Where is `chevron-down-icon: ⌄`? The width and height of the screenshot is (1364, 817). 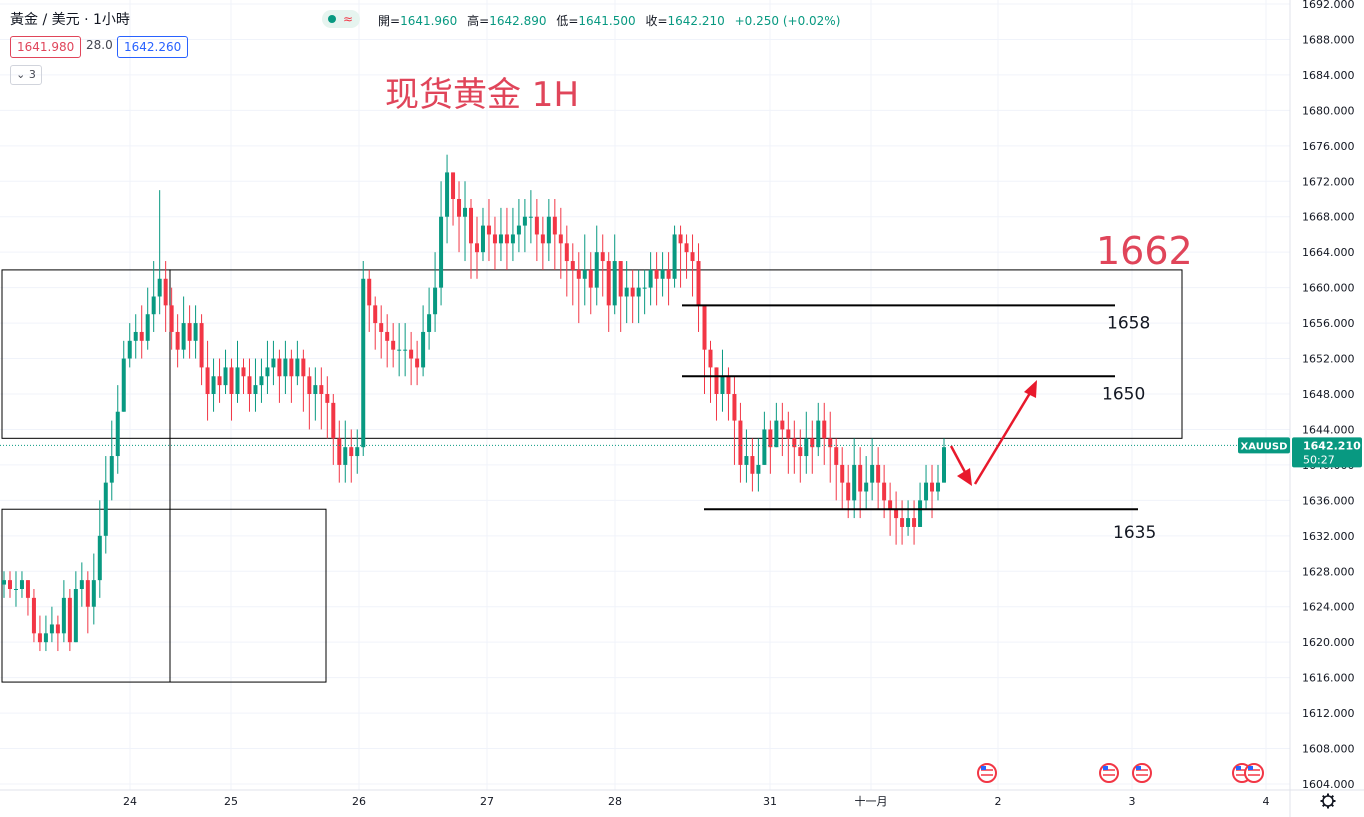
chevron-down-icon: ⌄ is located at coordinates (21, 74).